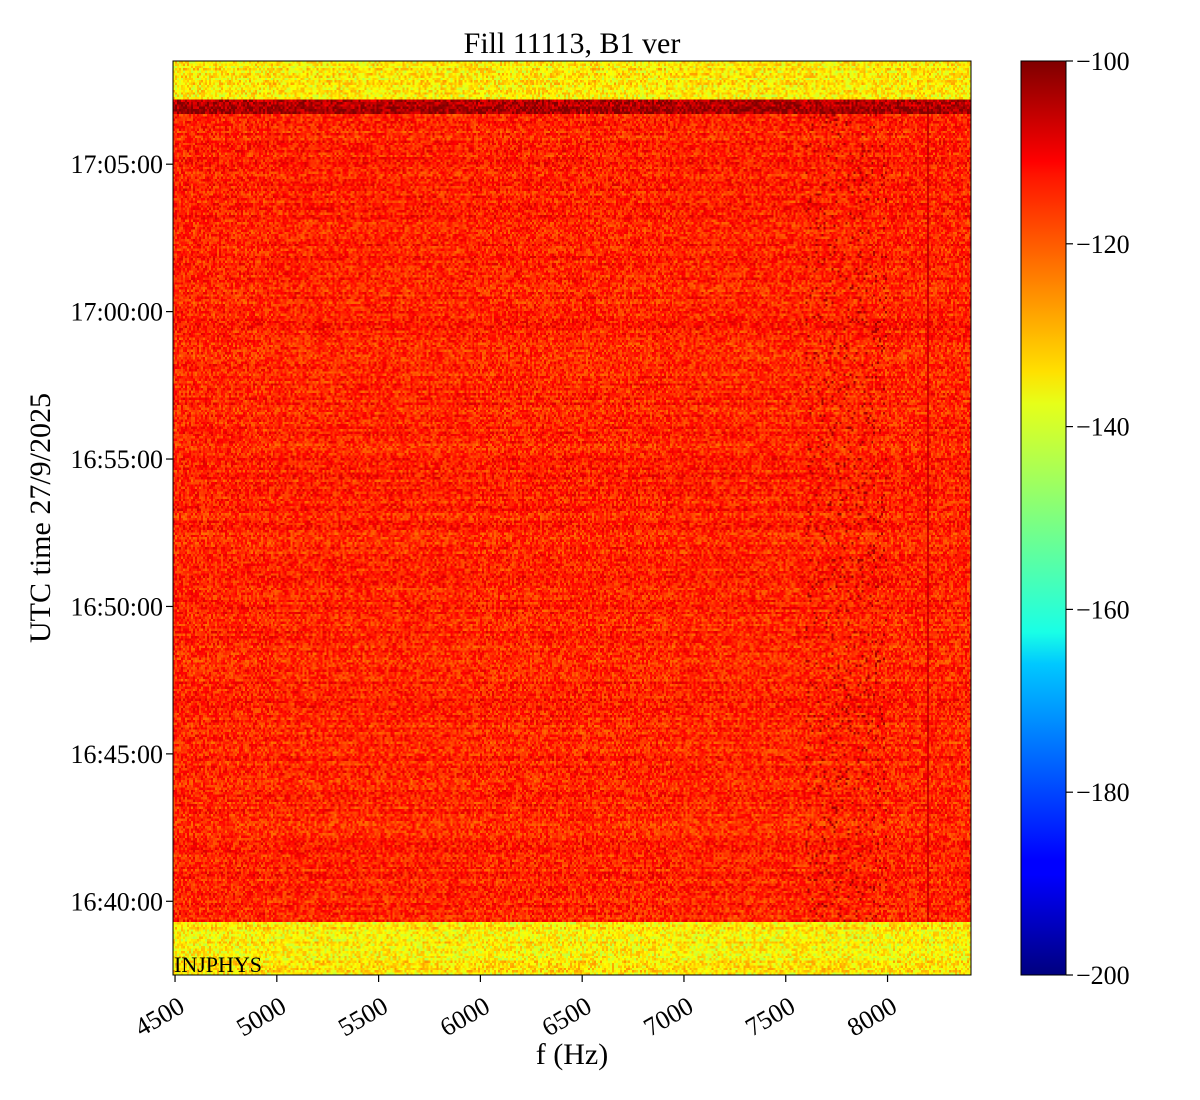 Image resolution: width=1200 pixels, height=1100 pixels. I want to click on x-tick-label: 6000, so click(465, 1016).